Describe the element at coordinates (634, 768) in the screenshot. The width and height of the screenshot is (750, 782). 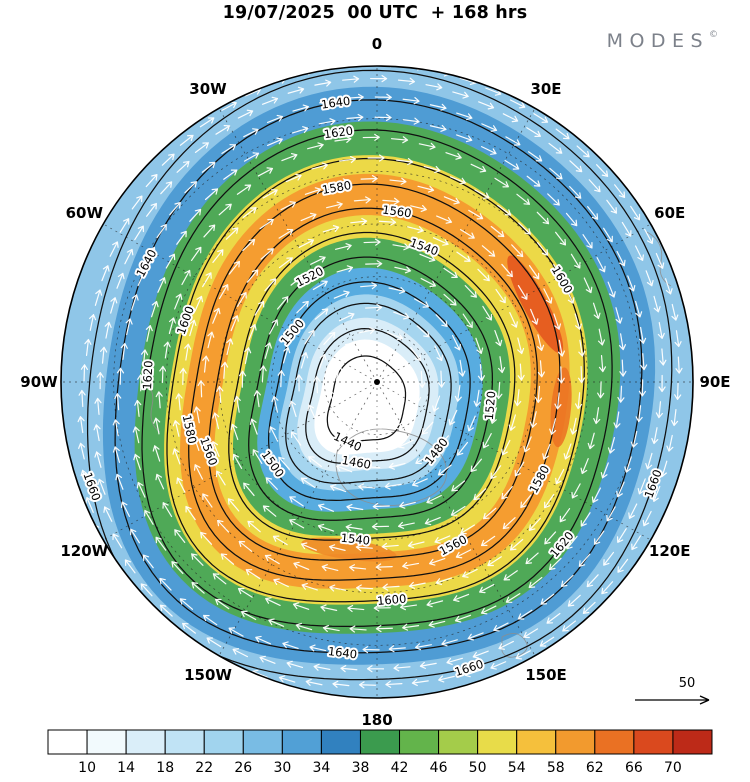
I see `svg-text: 66` at that location.